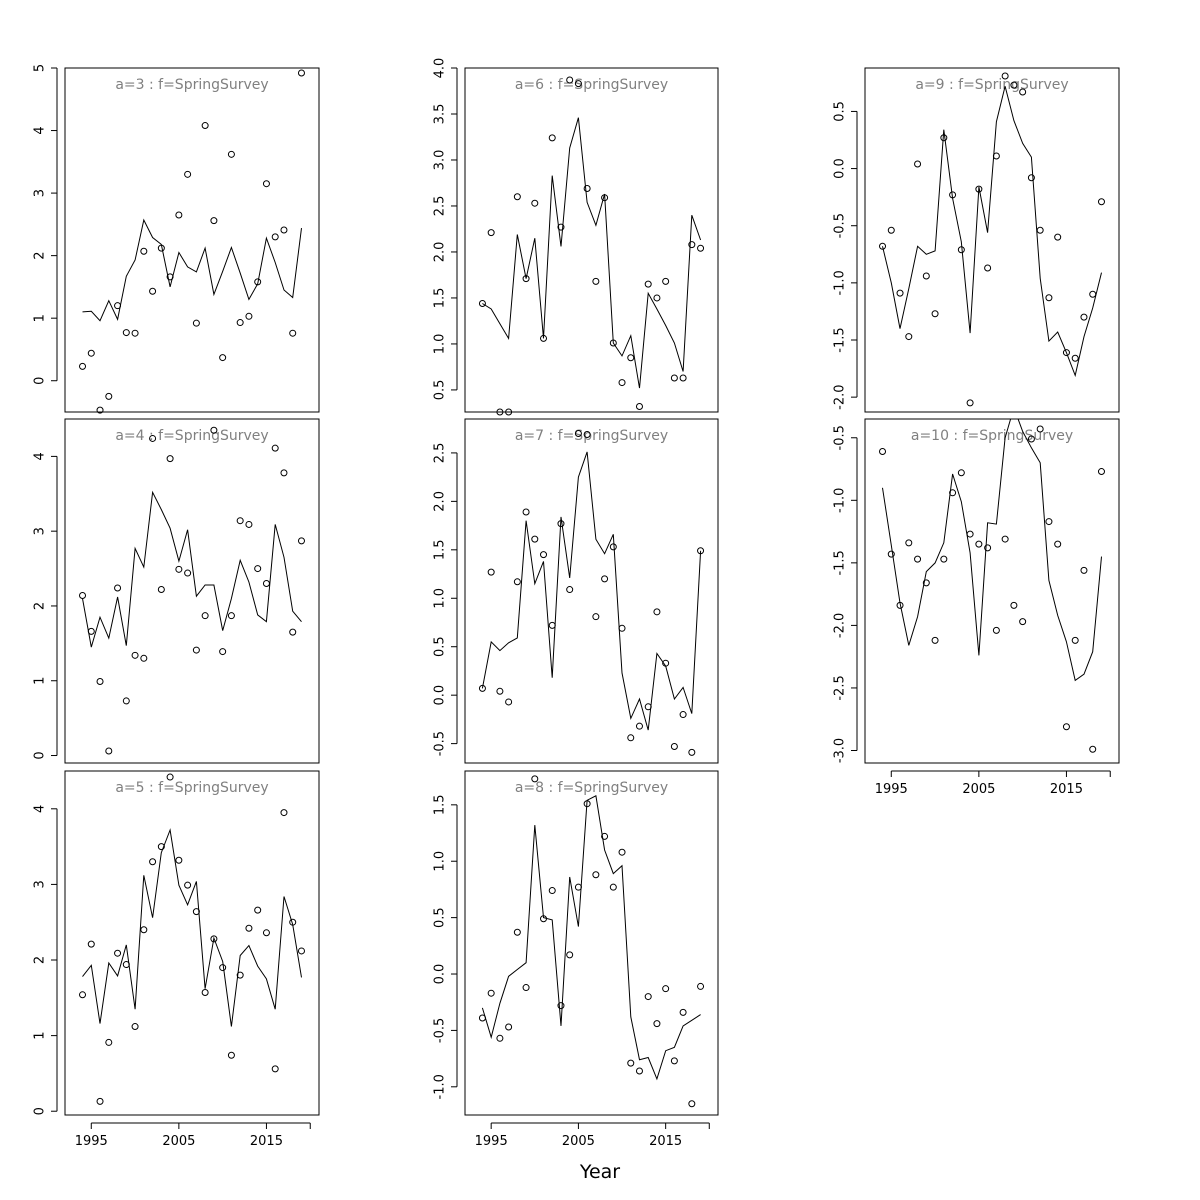  I want to click on y-tick-label: 0.5, so click(440, 917).